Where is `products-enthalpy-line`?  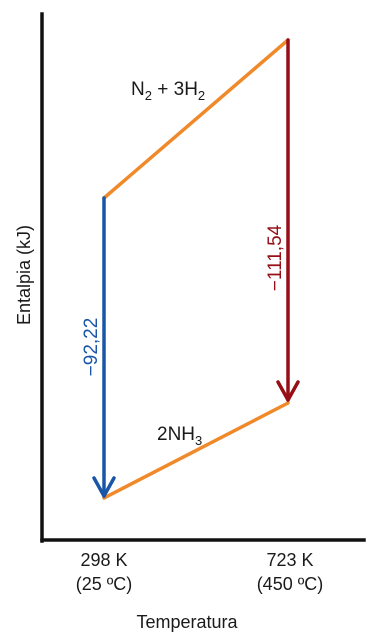 products-enthalpy-line is located at coordinates (196, 450).